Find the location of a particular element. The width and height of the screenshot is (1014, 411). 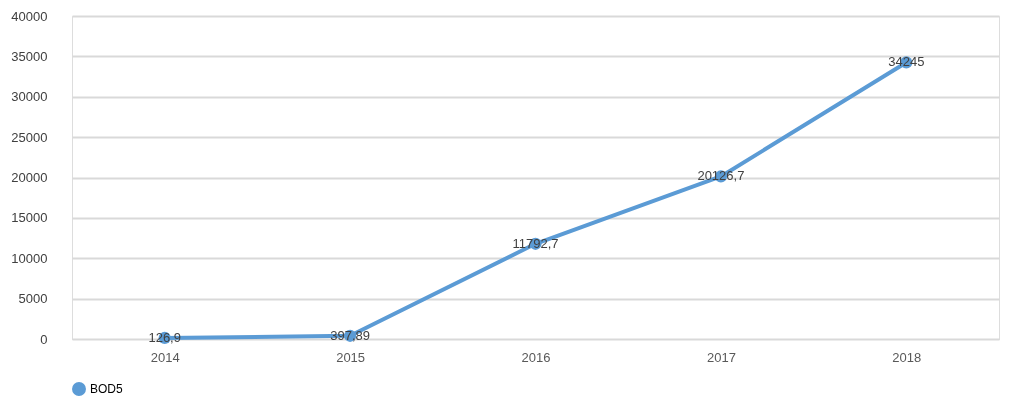

x-tick-label: 2015 is located at coordinates (351, 357).